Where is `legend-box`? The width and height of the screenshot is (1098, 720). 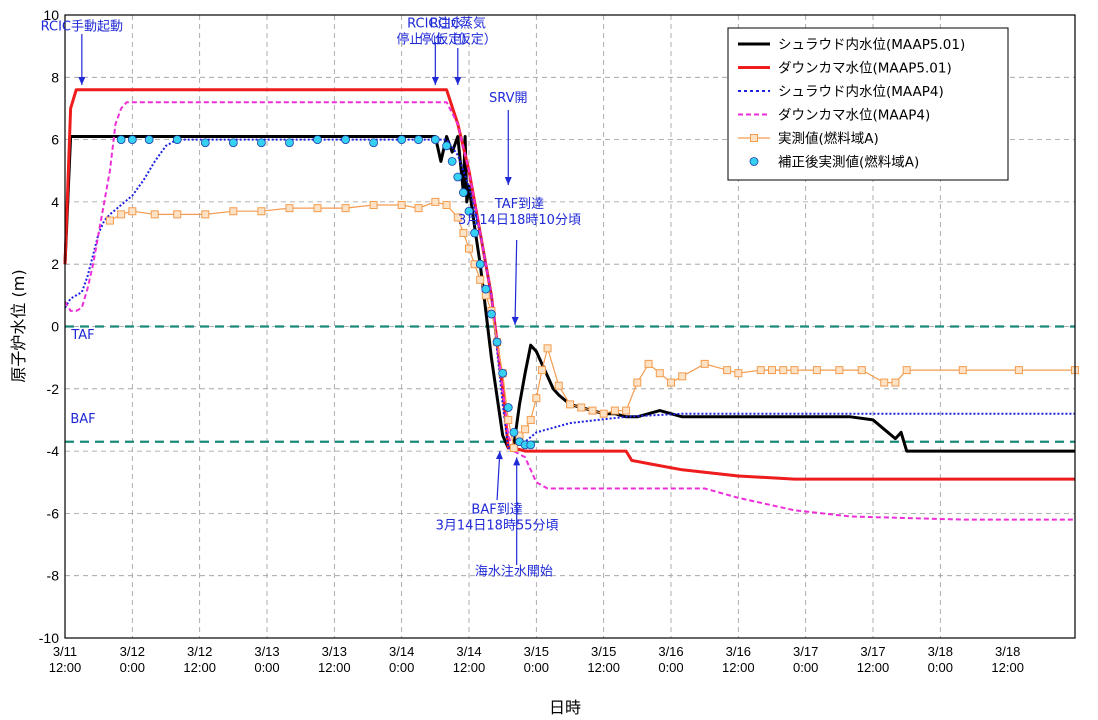 legend-box is located at coordinates (868, 104).